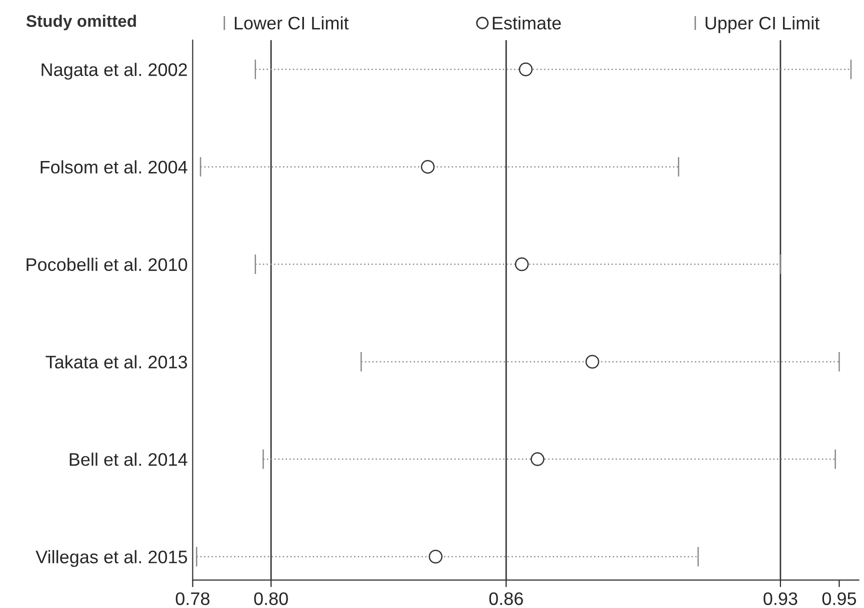  What do you see at coordinates (81, 22) in the screenshot?
I see `y-axis-title: Study omitted` at bounding box center [81, 22].